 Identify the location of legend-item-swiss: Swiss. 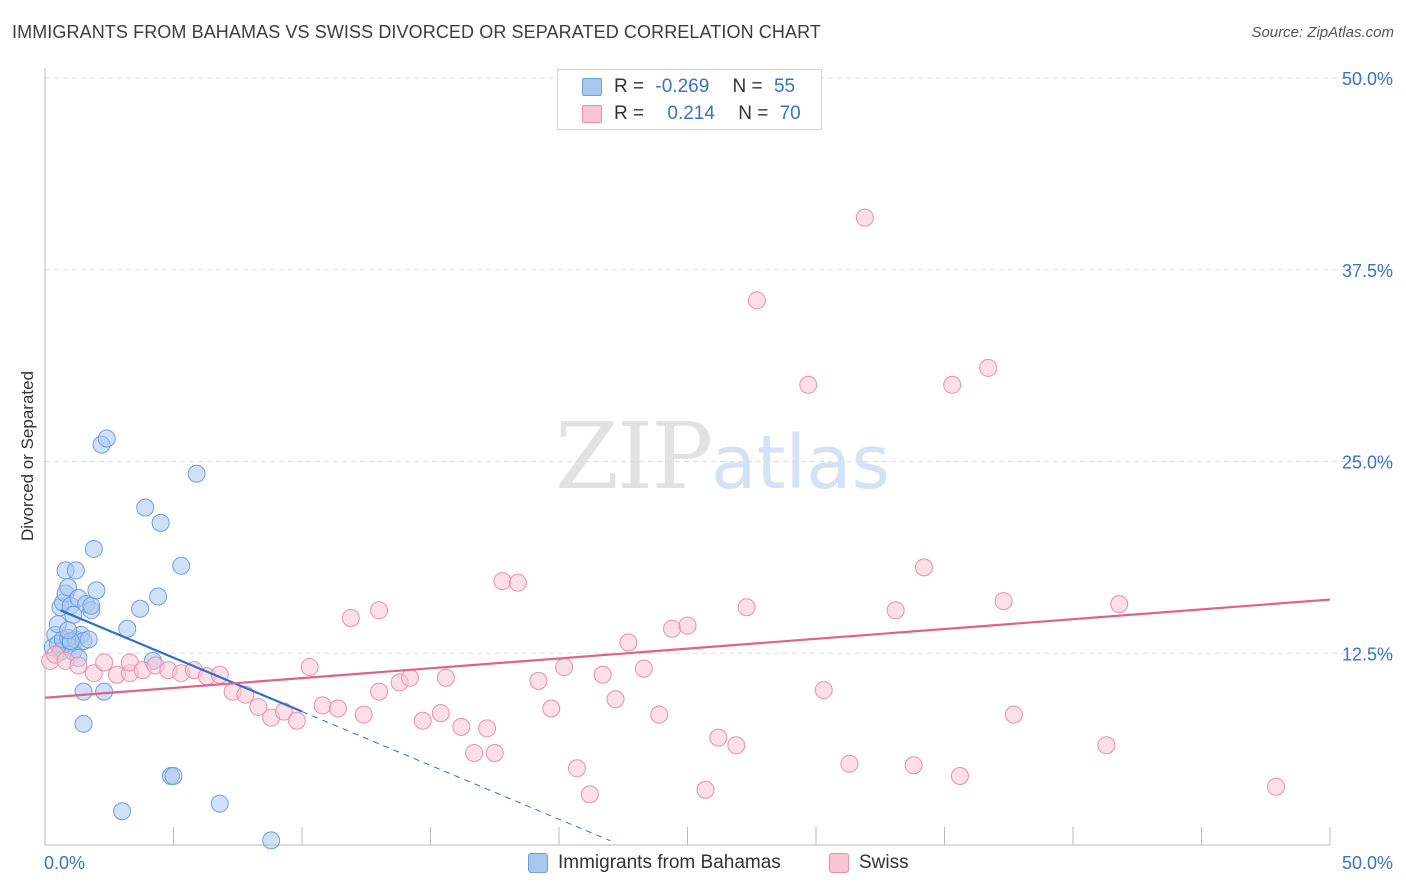
(869, 863).